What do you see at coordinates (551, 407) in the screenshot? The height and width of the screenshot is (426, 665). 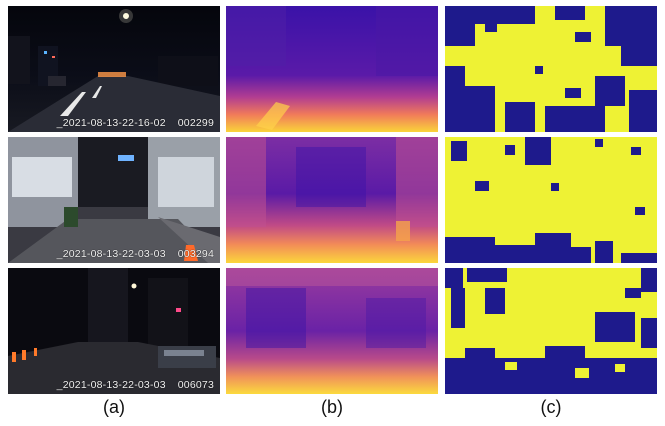 I see `caption-c: (c)` at bounding box center [551, 407].